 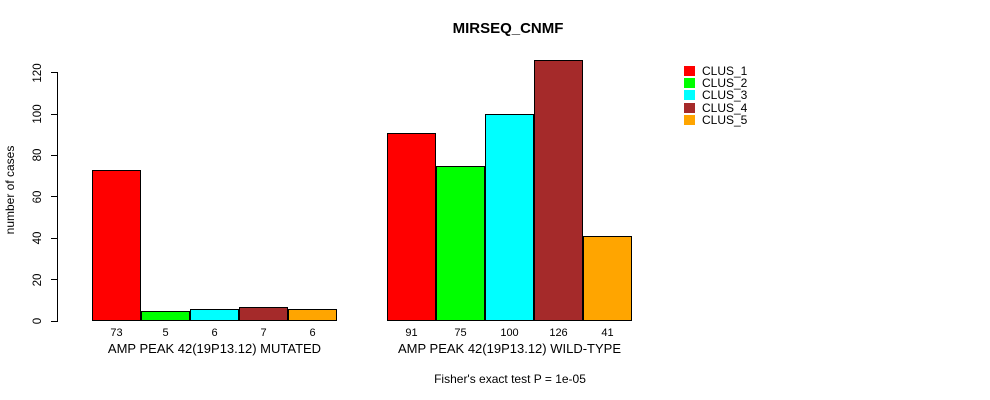 What do you see at coordinates (725, 71) in the screenshot?
I see `legend-label: CLUS_1` at bounding box center [725, 71].